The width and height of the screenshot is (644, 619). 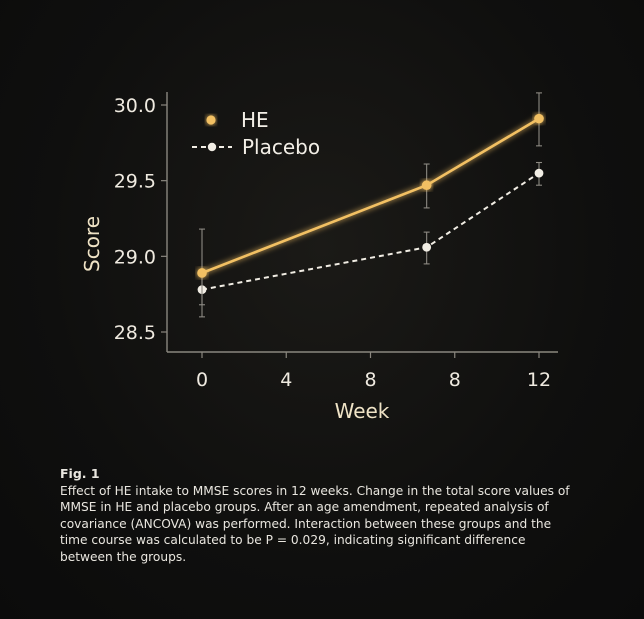 I want to click on series-placebo, so click(x=370, y=233).